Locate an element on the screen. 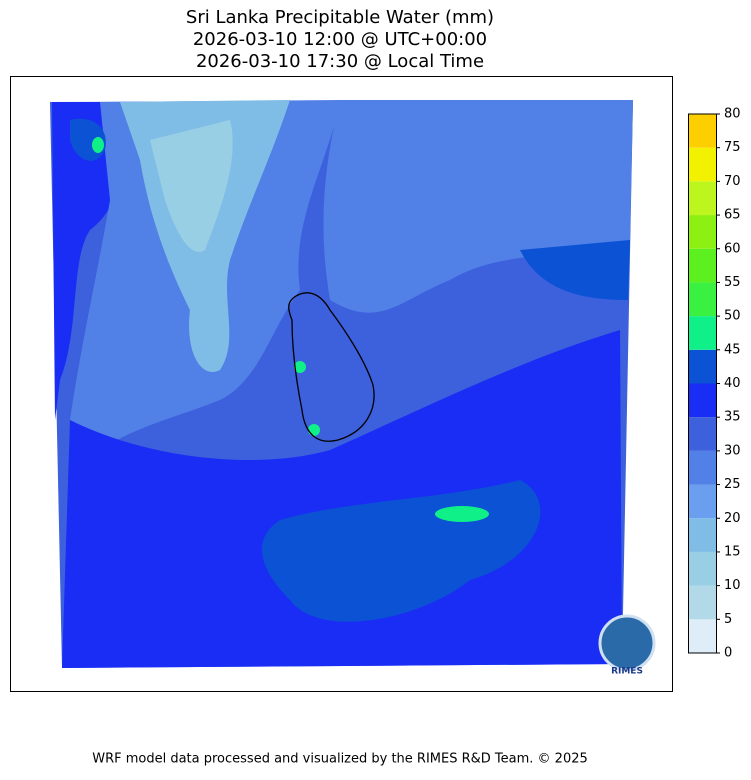 This screenshot has height=780, width=751. tick-label: 55 is located at coordinates (732, 282).